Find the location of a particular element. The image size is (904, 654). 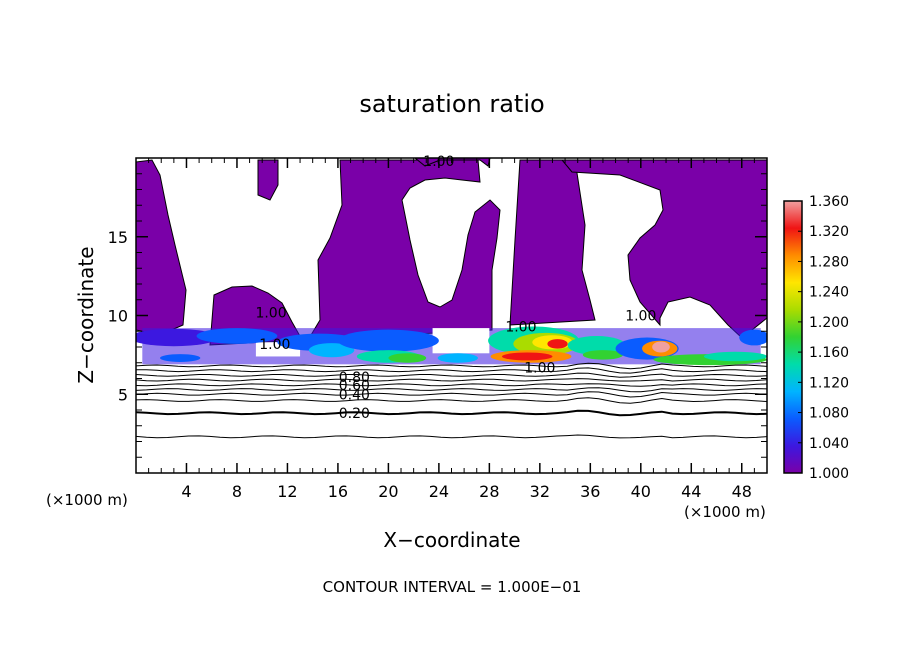

colorbar-label: 1.280 is located at coordinates (829, 262).